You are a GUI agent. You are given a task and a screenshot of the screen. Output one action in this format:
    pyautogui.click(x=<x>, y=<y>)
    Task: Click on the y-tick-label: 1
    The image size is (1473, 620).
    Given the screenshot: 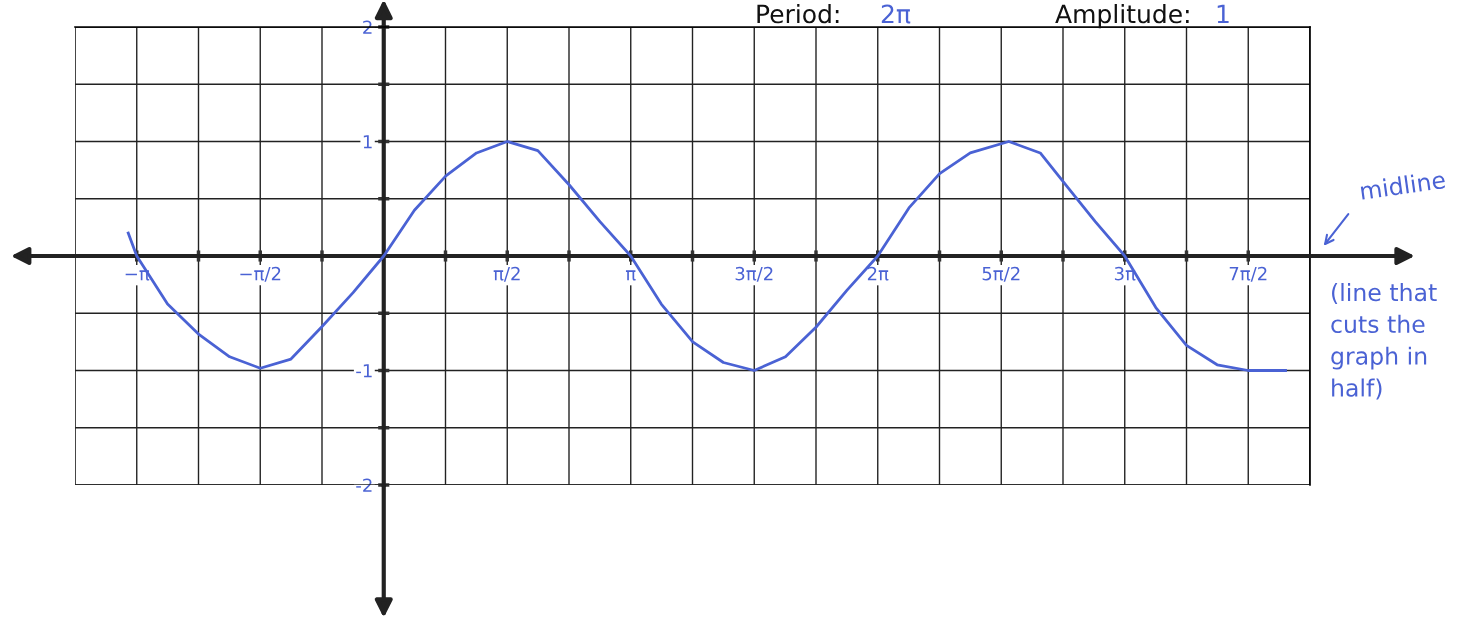 What is the action you would take?
    pyautogui.click(x=367, y=142)
    